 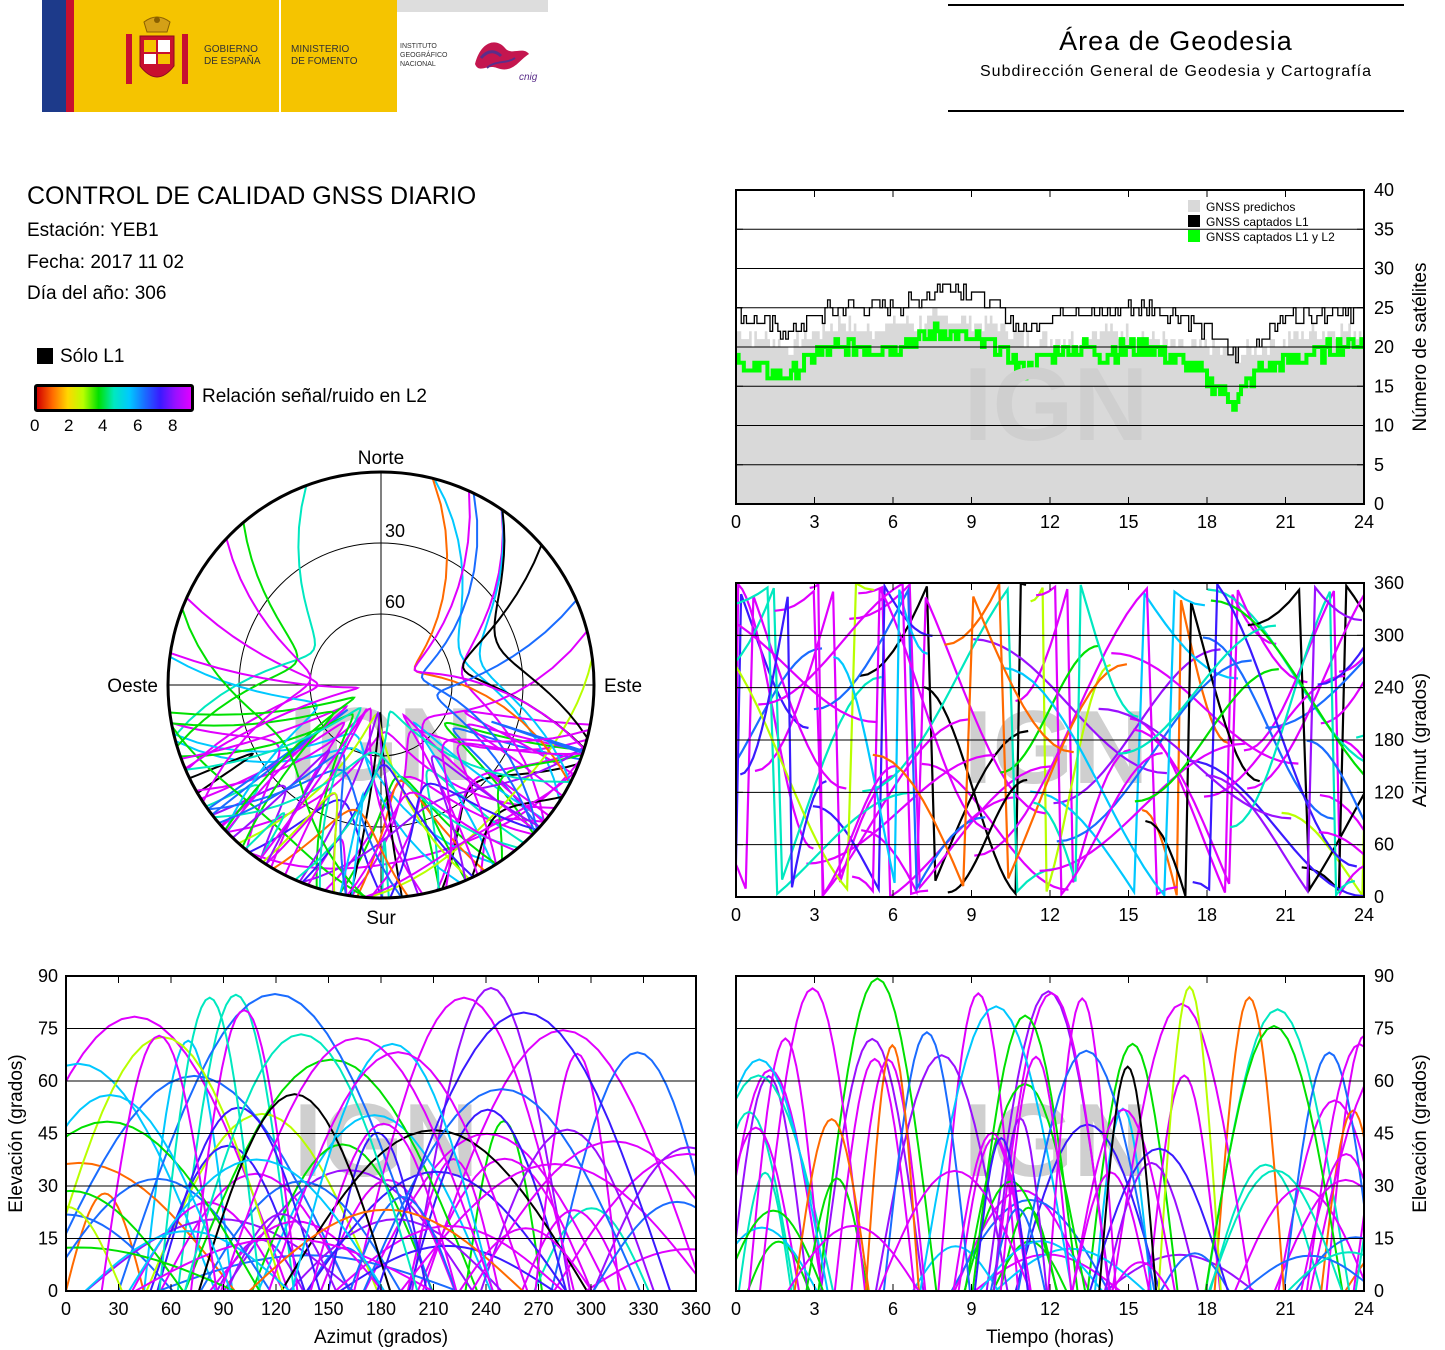 What do you see at coordinates (381, 685) in the screenshot?
I see `elevation-ring` at bounding box center [381, 685].